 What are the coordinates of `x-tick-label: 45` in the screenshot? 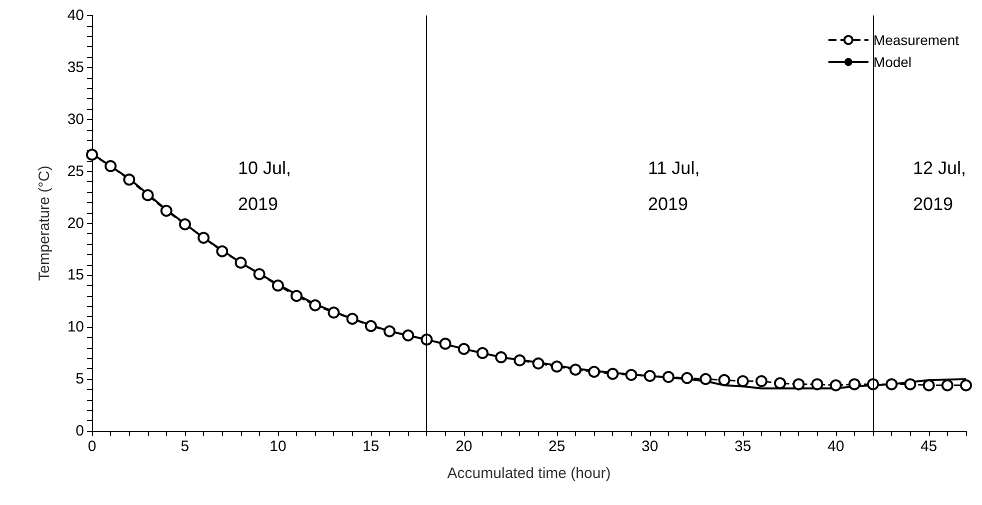 It's located at (929, 446).